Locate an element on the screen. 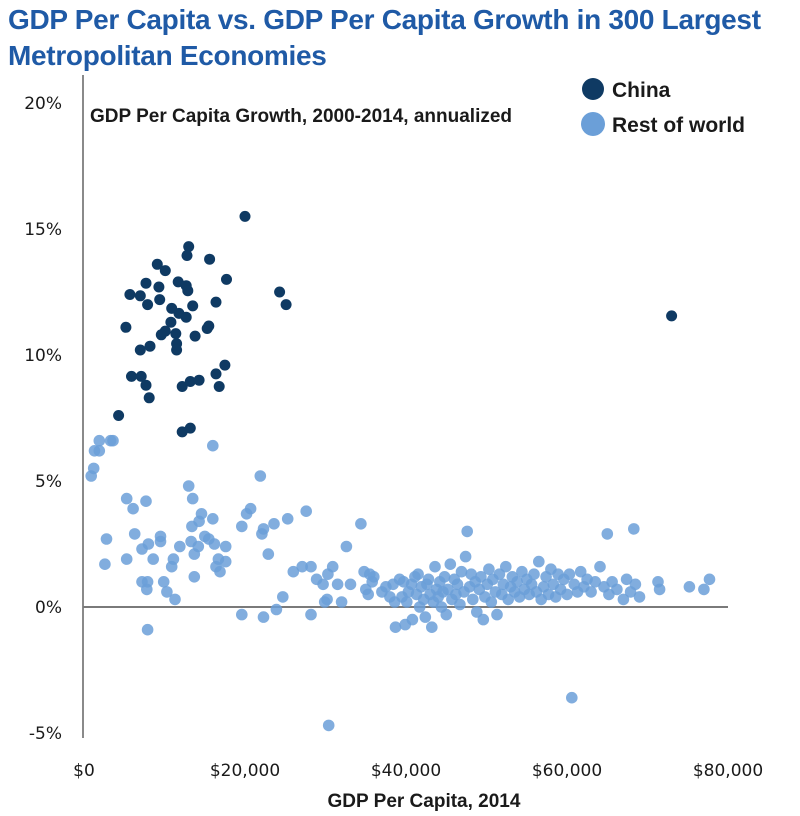 The height and width of the screenshot is (816, 800). legend: China Rest of world is located at coordinates (663, 107).